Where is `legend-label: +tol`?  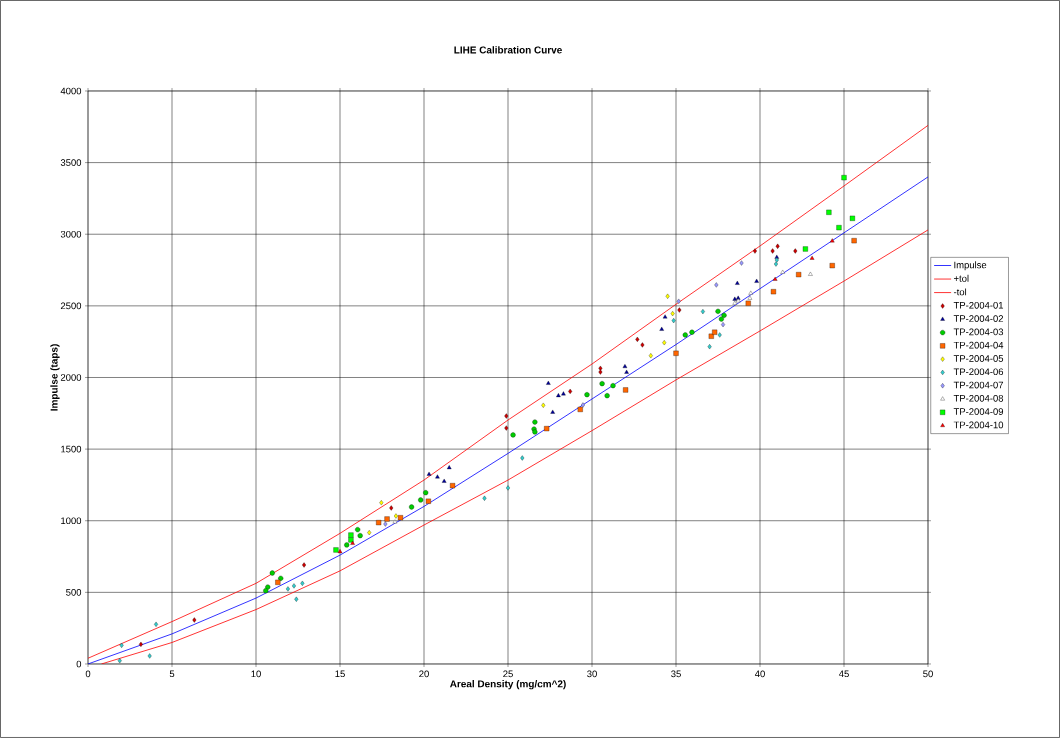
legend-label: +tol is located at coordinates (961, 278).